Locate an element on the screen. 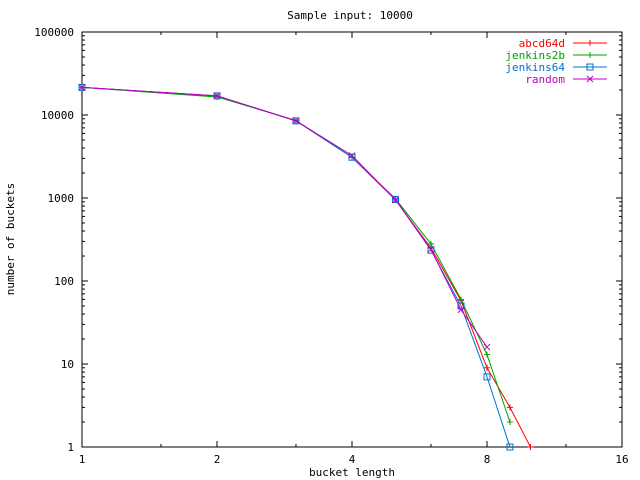  legend-label: jenkins2b is located at coordinates (535, 55).